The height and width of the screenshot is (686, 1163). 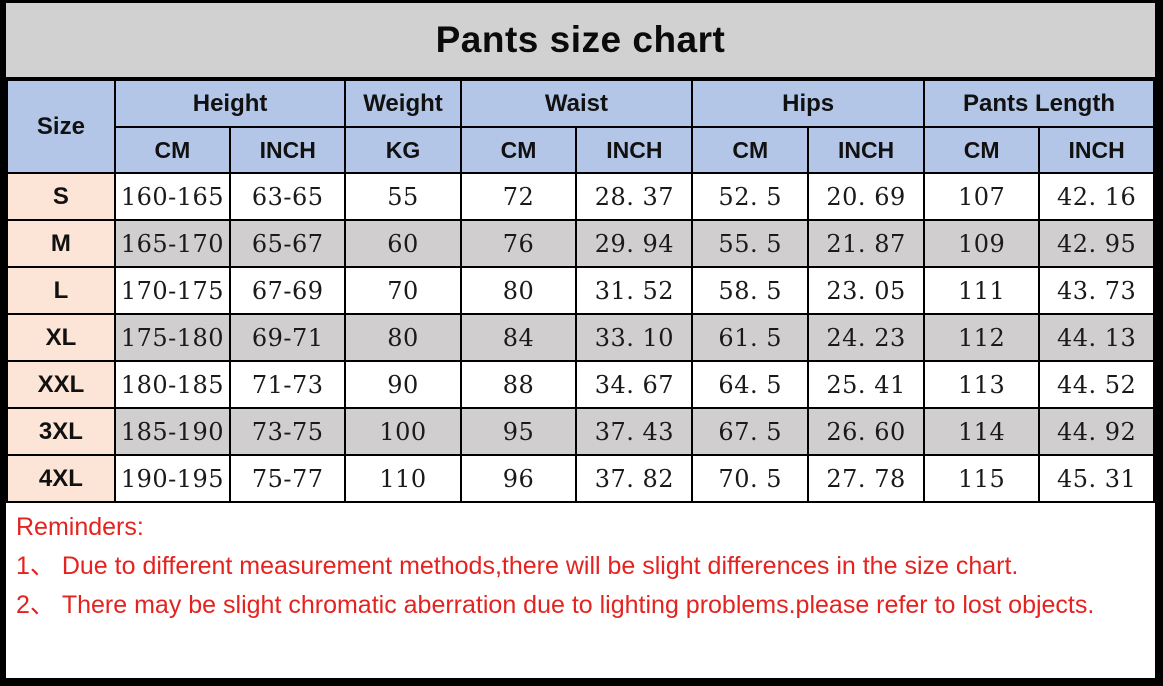 What do you see at coordinates (634, 196) in the screenshot?
I see `data-cell: 28. 37` at bounding box center [634, 196].